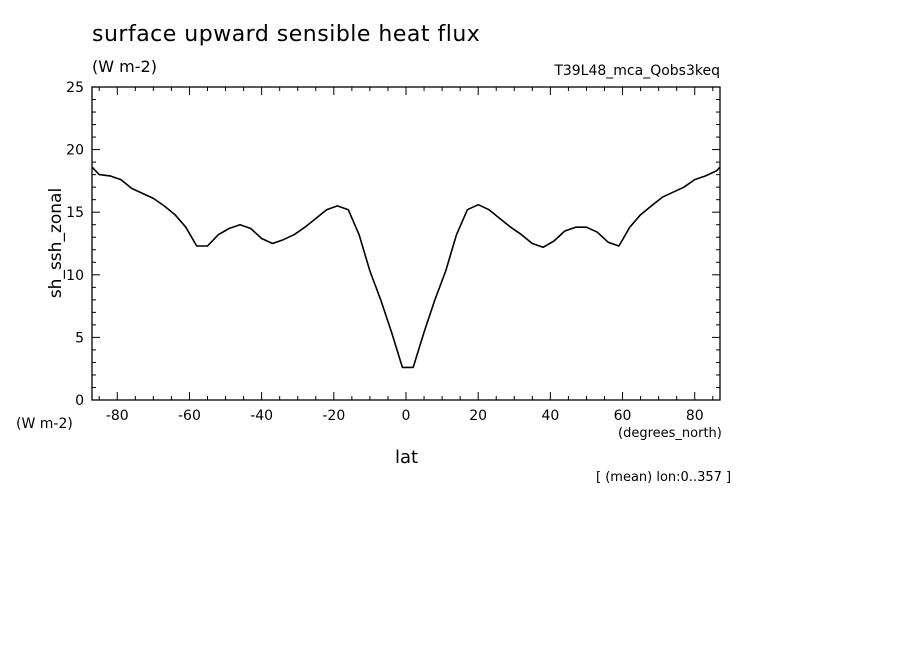 The height and width of the screenshot is (654, 904). What do you see at coordinates (407, 457) in the screenshot?
I see `x-axis-label: lat` at bounding box center [407, 457].